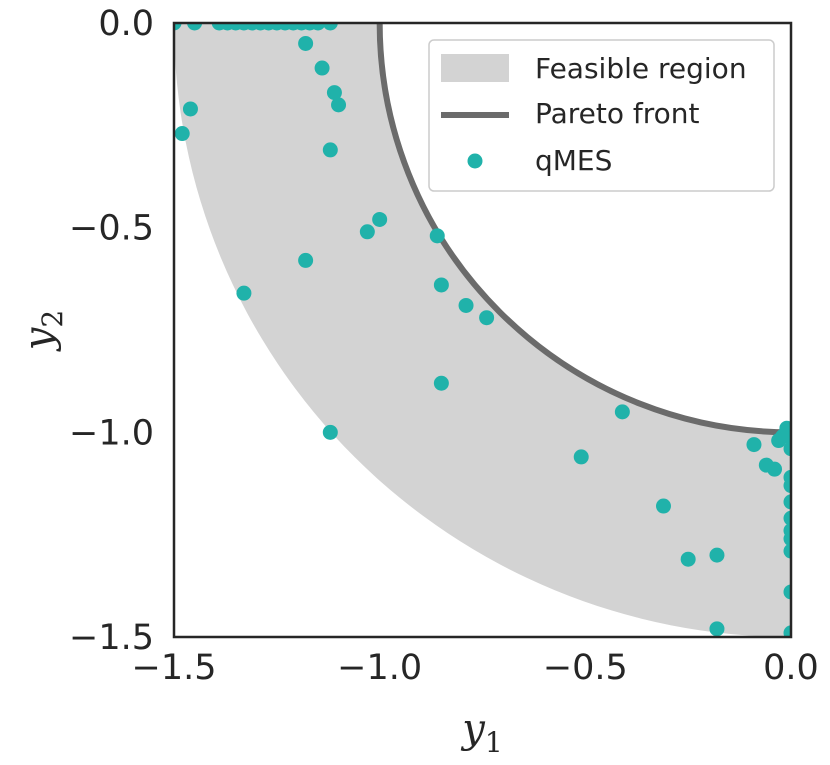 This screenshot has width=830, height=765. What do you see at coordinates (111, 229) in the screenshot?
I see `y-tick-label: −0.5` at bounding box center [111, 229].